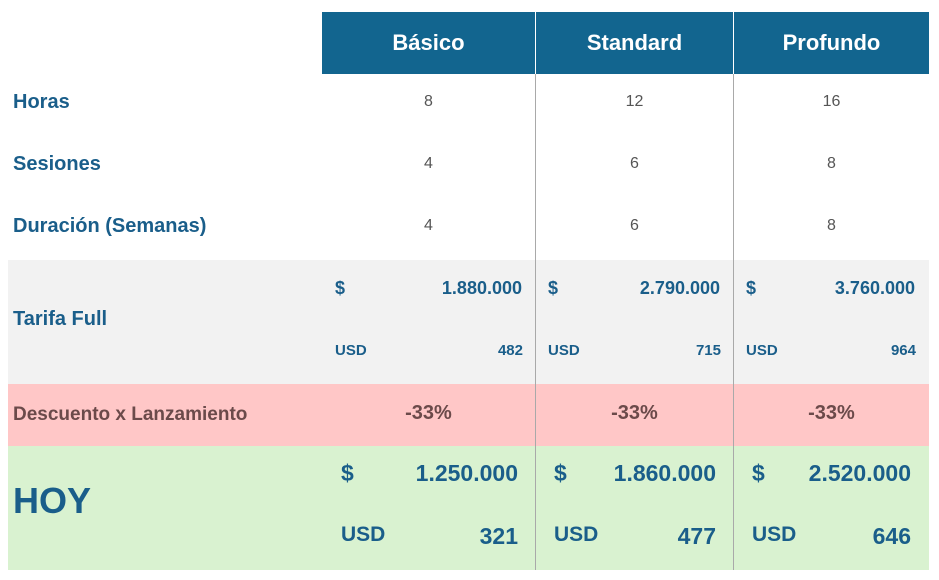 Image resolution: width=939 pixels, height=580 pixels. What do you see at coordinates (428, 225) in the screenshot?
I see `cell-duracion-basico: 4` at bounding box center [428, 225].